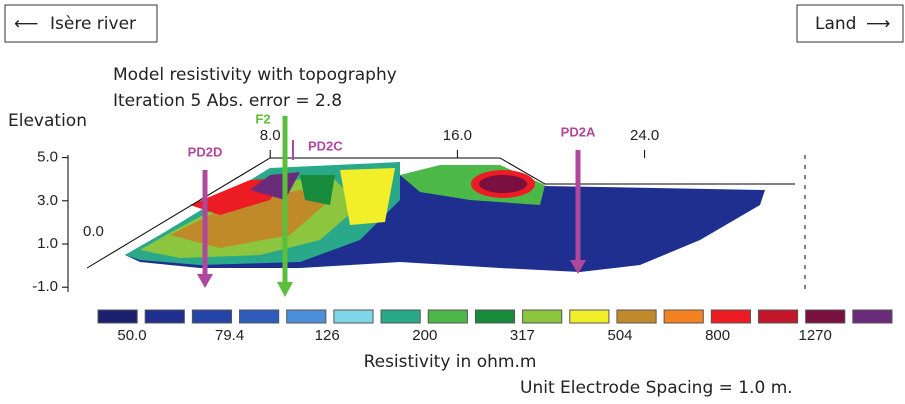 Image resolution: width=905 pixels, height=404 pixels. I want to click on scale-label: 504, so click(619, 335).